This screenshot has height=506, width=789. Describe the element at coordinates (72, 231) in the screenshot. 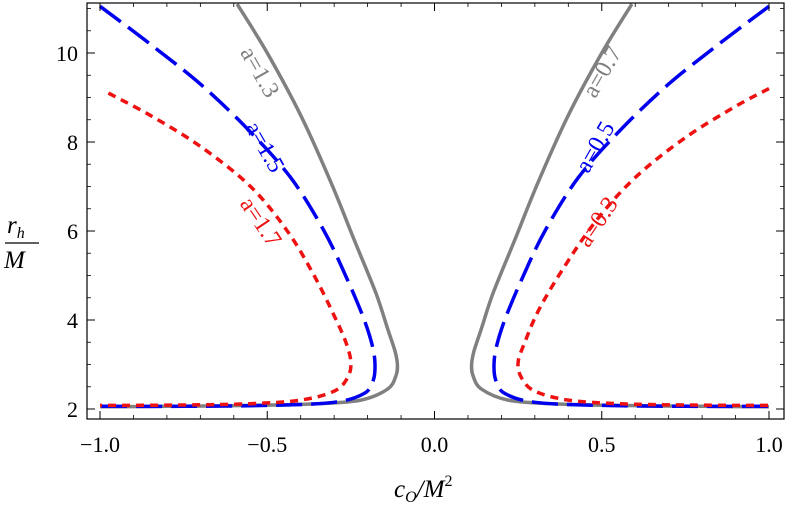

I see `y-tick-label: 6` at that location.